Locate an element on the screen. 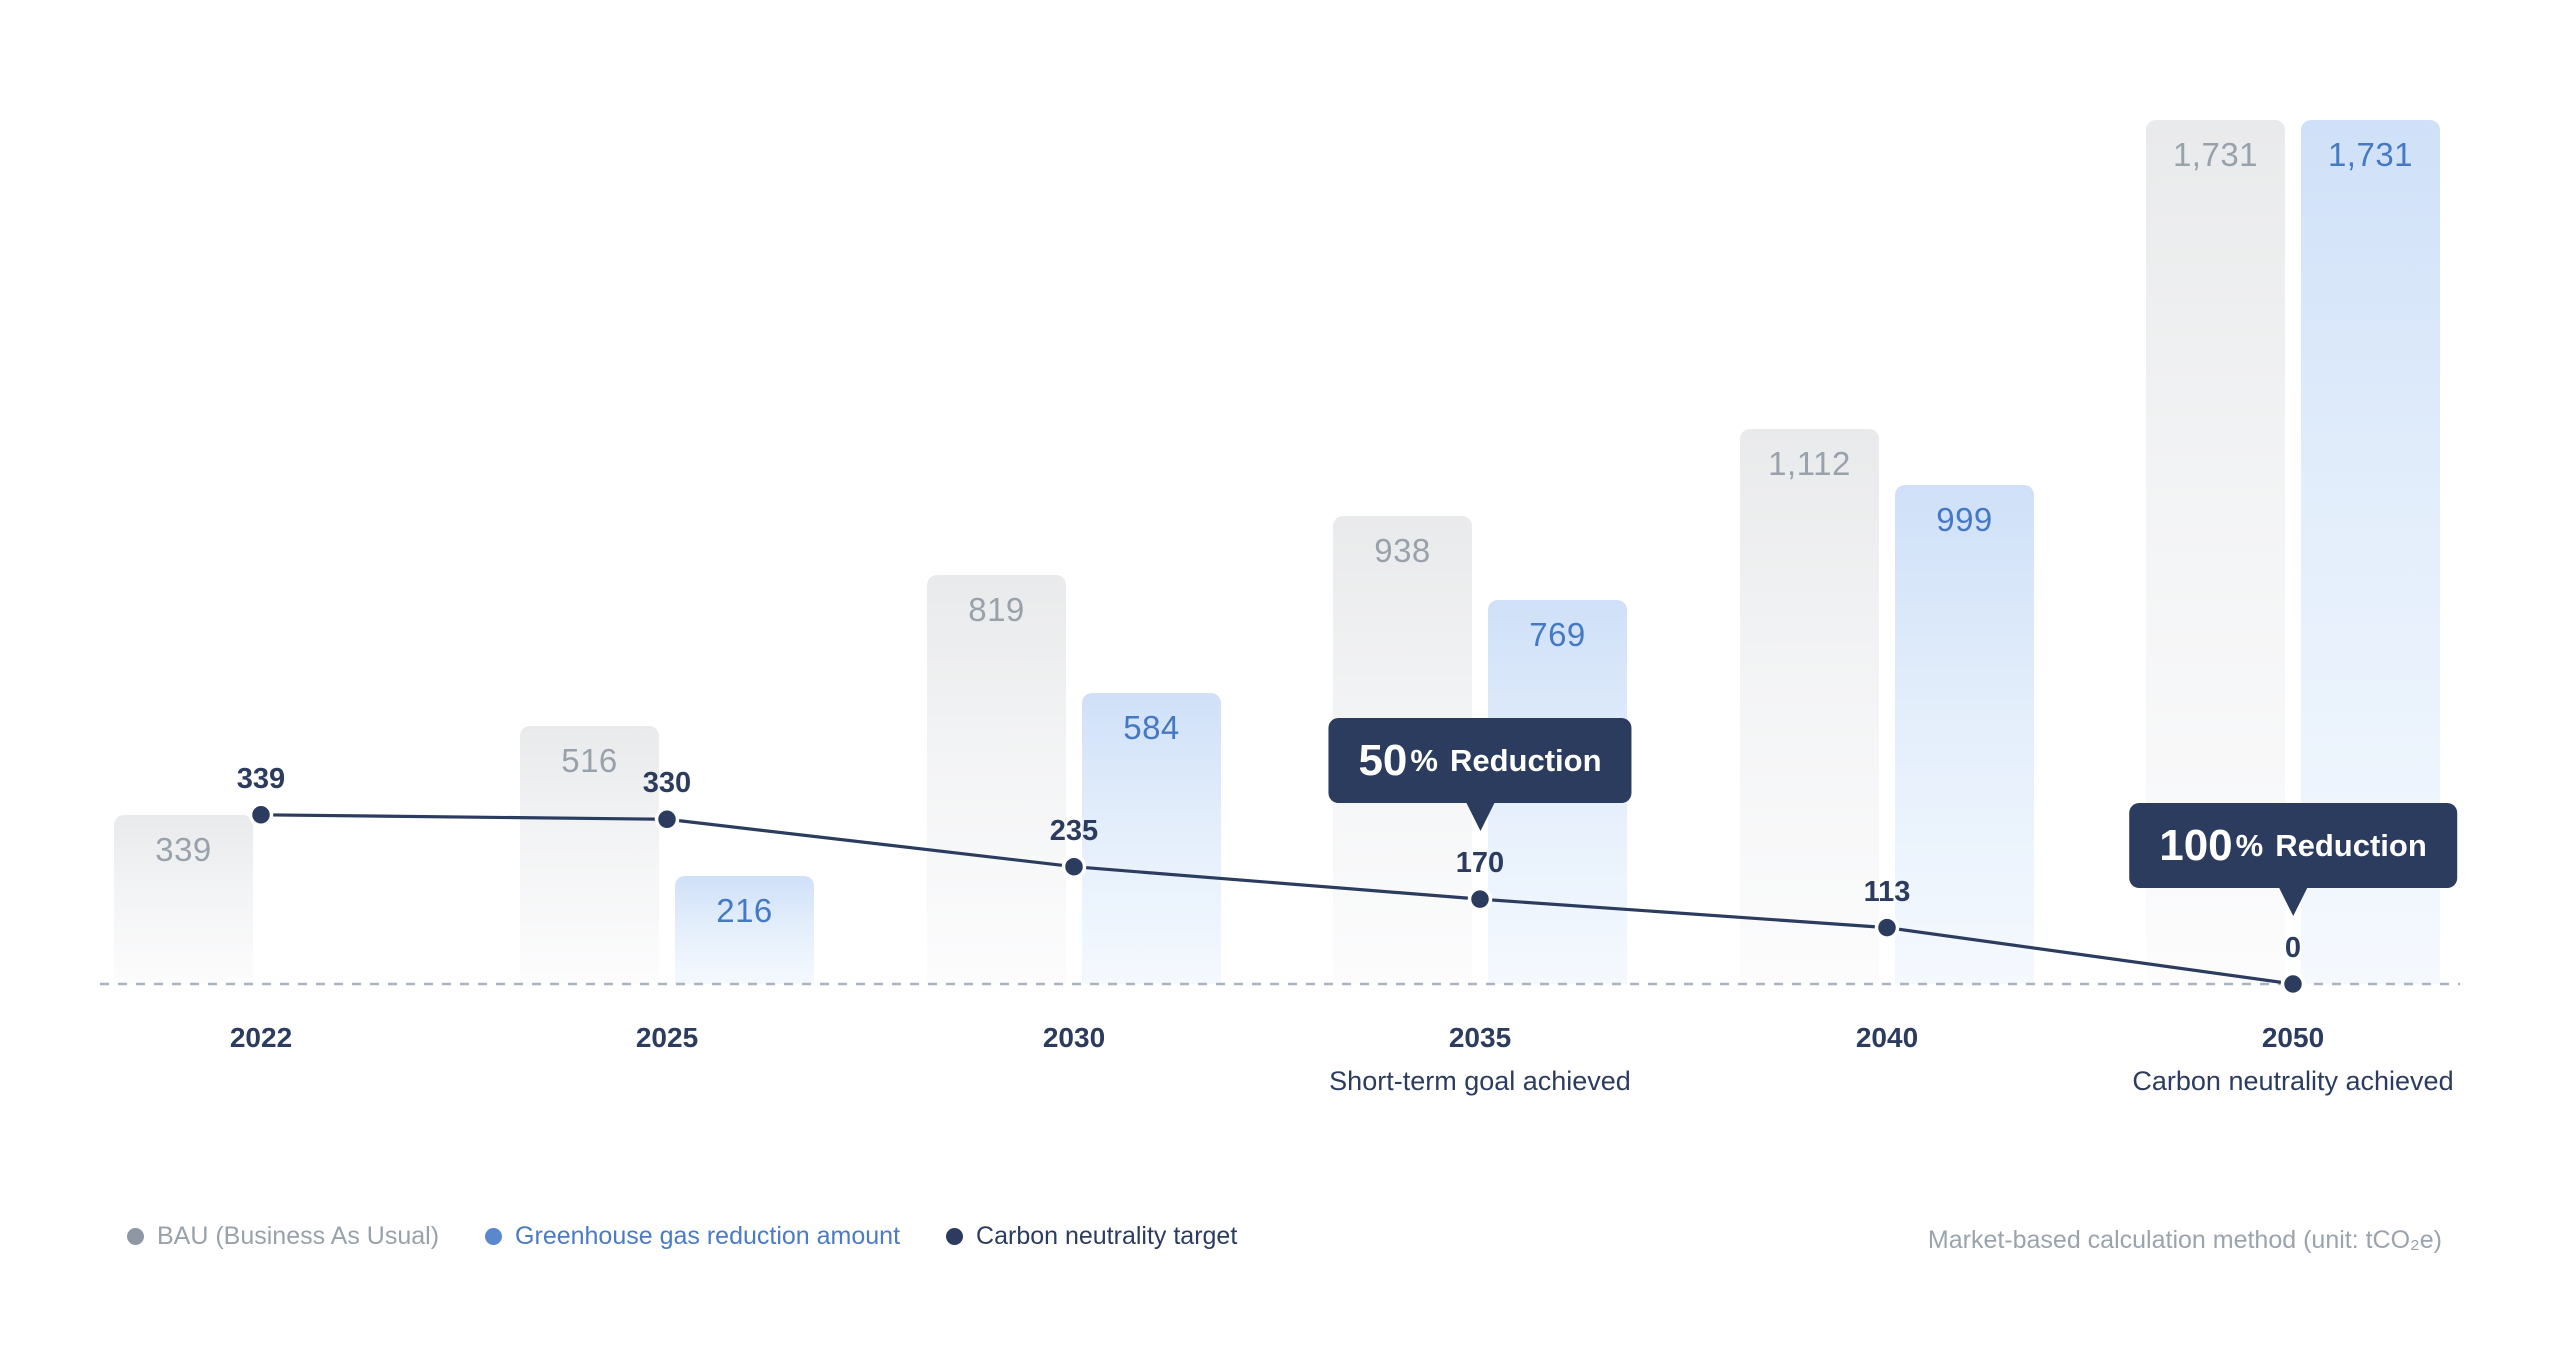 The width and height of the screenshot is (2560, 1348). legend-label: Carbon neutrality target is located at coordinates (1107, 1236).